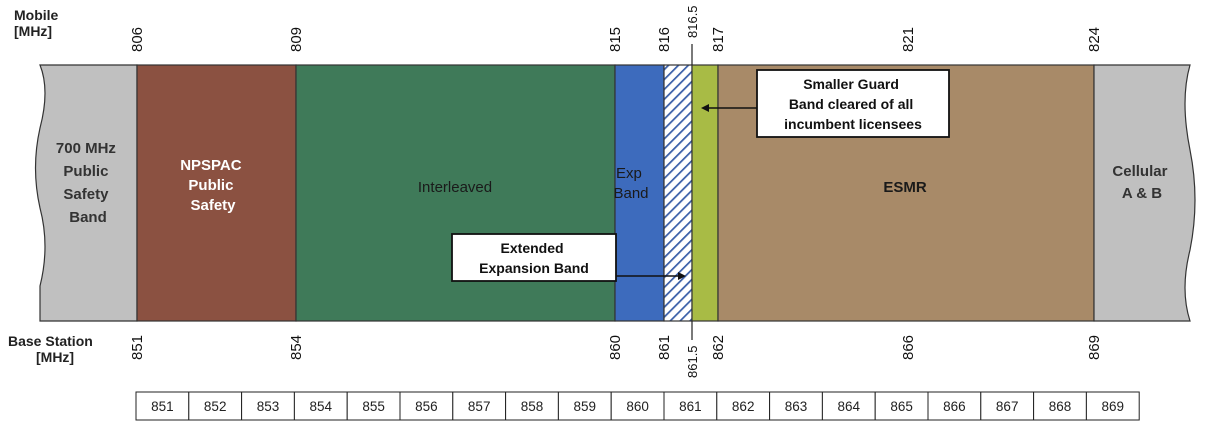 This screenshot has height=423, width=1215. I want to click on scale-cell-label: 863, so click(796, 406).